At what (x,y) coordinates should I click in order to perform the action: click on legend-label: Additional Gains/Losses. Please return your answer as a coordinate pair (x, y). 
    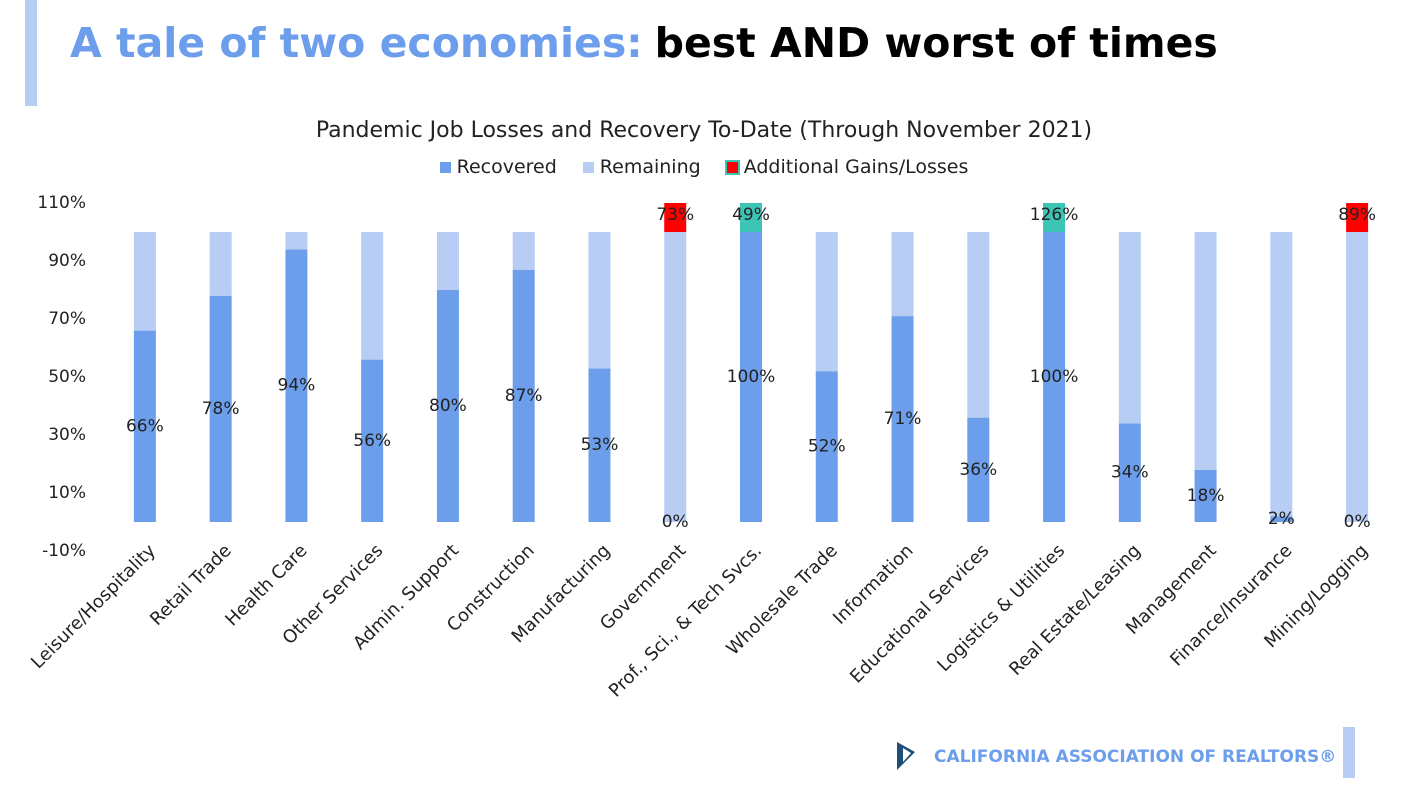
    Looking at the image, I should click on (856, 167).